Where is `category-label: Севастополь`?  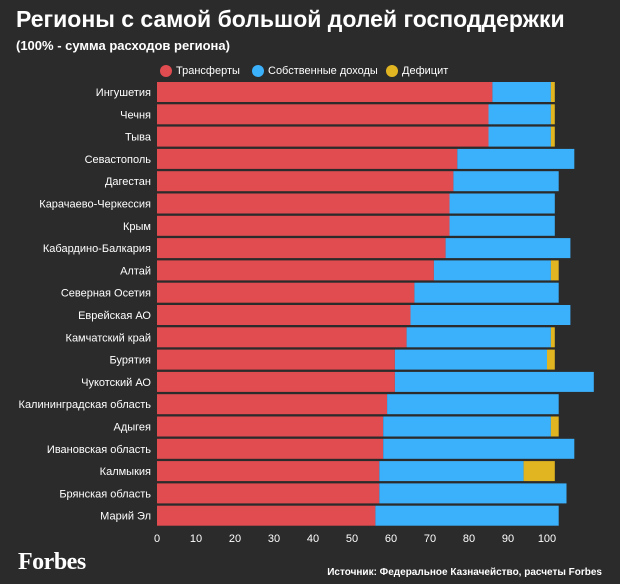
category-label: Севастополь is located at coordinates (118, 160).